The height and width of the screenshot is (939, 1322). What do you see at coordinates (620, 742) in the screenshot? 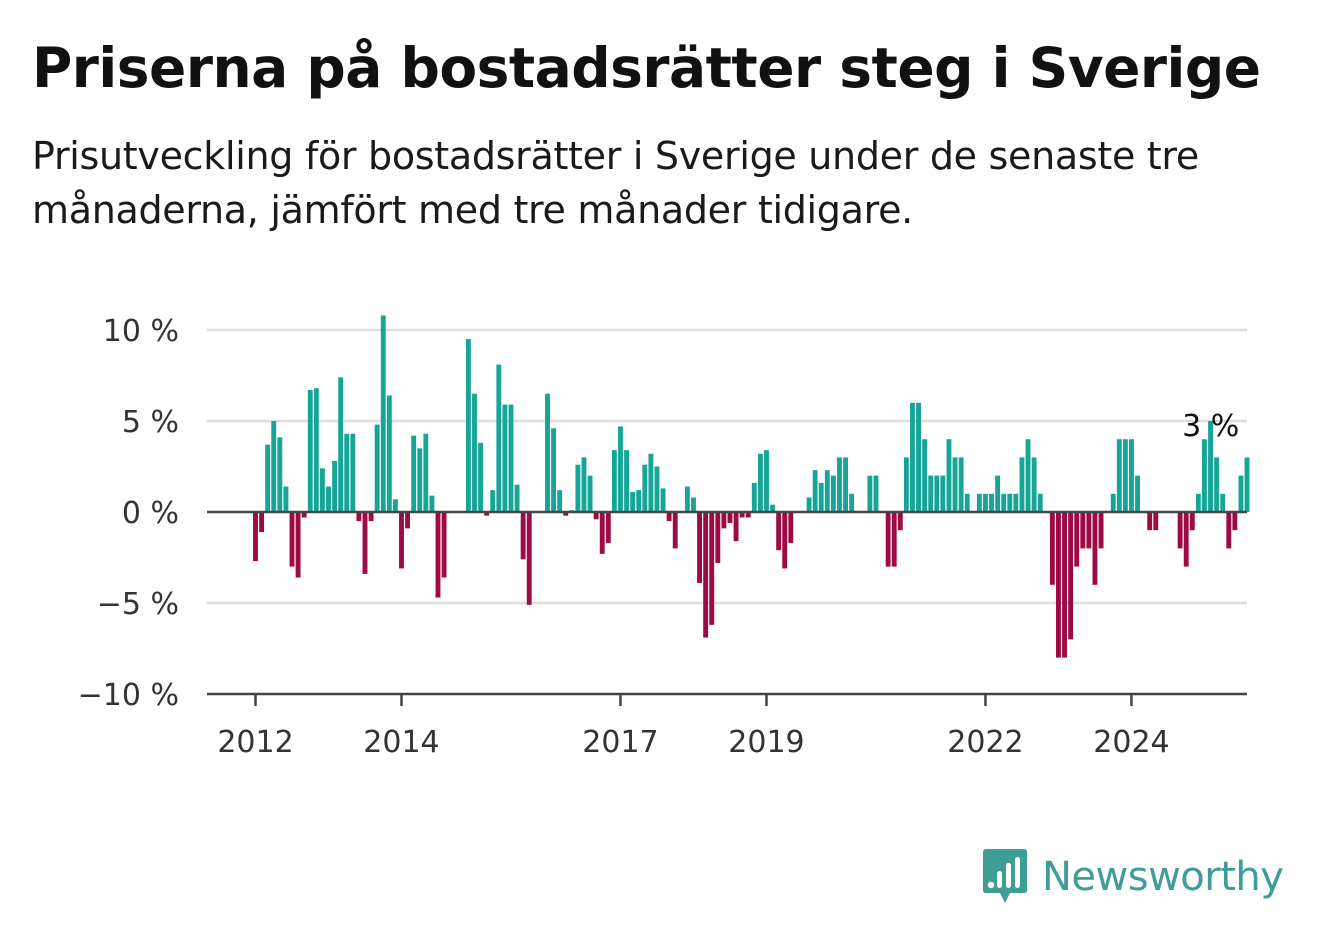
I see `x-tick-label: 2017` at bounding box center [620, 742].